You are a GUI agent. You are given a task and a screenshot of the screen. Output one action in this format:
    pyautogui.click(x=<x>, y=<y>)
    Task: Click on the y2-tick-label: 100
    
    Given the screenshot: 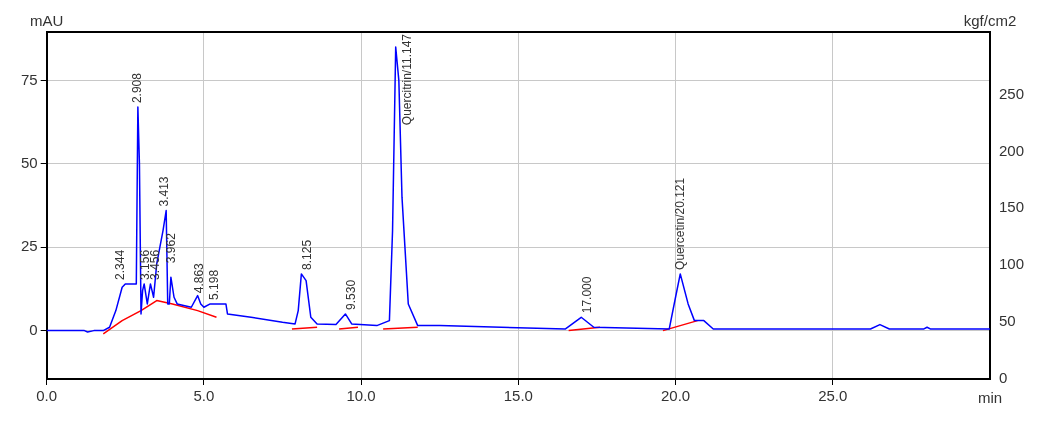 What is the action you would take?
    pyautogui.click(x=1011, y=264)
    